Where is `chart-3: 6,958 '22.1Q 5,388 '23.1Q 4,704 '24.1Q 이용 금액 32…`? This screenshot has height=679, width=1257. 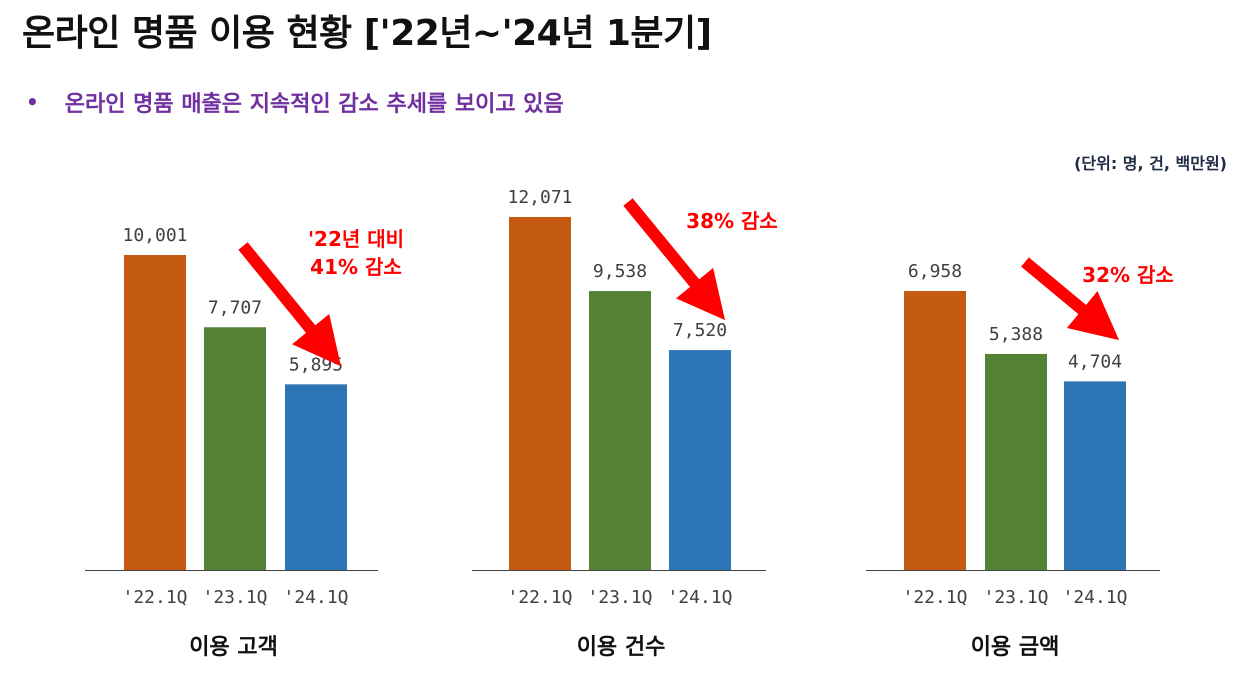 chart-3: 6,958 '22.1Q 5,388 '23.1Q 4,704 '24.1Q 이용 금액 32… is located at coordinates (1020, 458).